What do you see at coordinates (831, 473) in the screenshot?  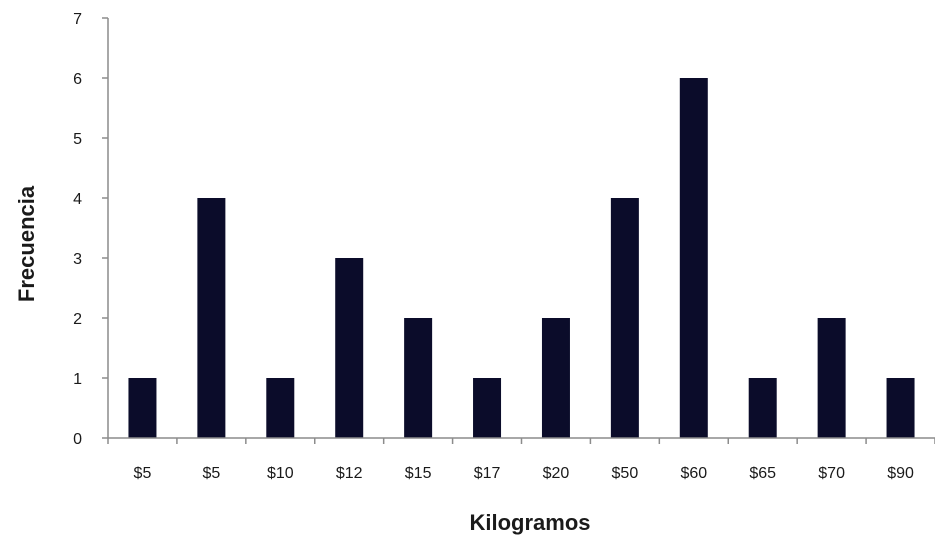 I see `x-tick-label: $70` at bounding box center [831, 473].